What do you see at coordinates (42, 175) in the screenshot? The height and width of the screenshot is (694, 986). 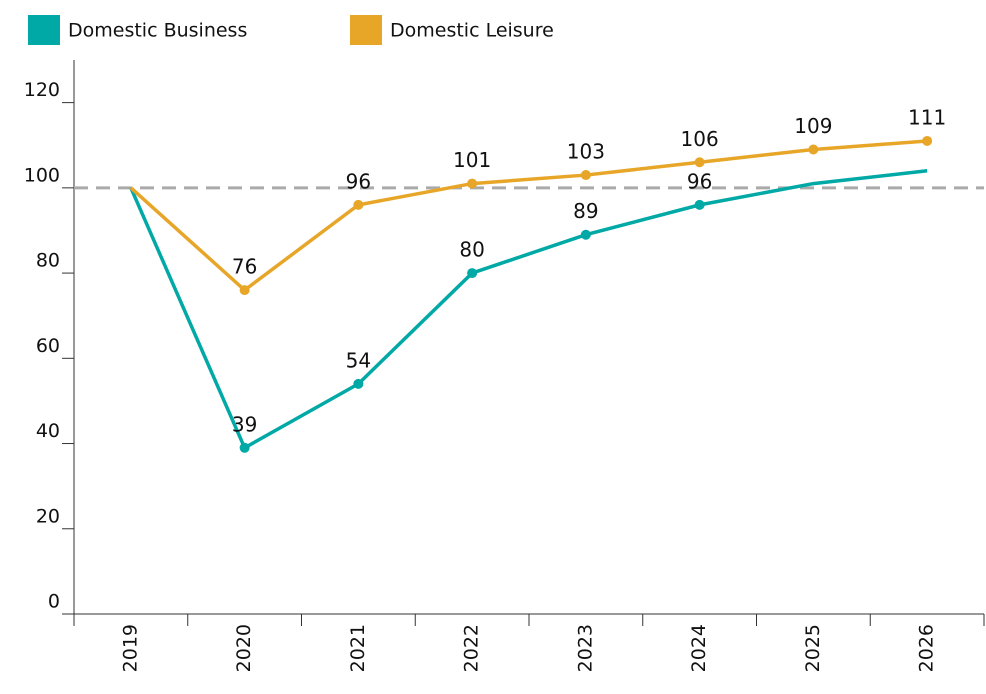 I see `y-tick-label: 100` at bounding box center [42, 175].